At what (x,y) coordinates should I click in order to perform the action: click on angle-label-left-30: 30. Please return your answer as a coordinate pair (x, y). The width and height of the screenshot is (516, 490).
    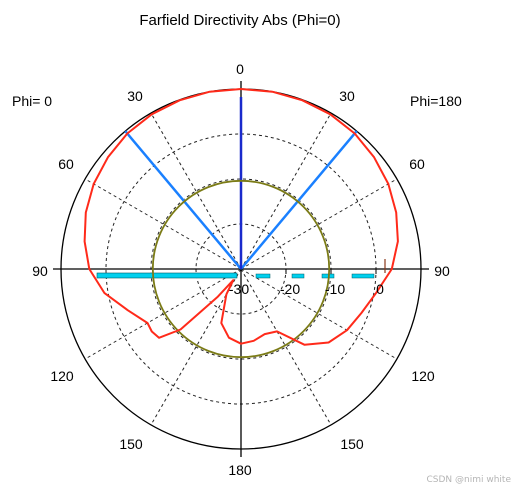
    Looking at the image, I should click on (135, 96).